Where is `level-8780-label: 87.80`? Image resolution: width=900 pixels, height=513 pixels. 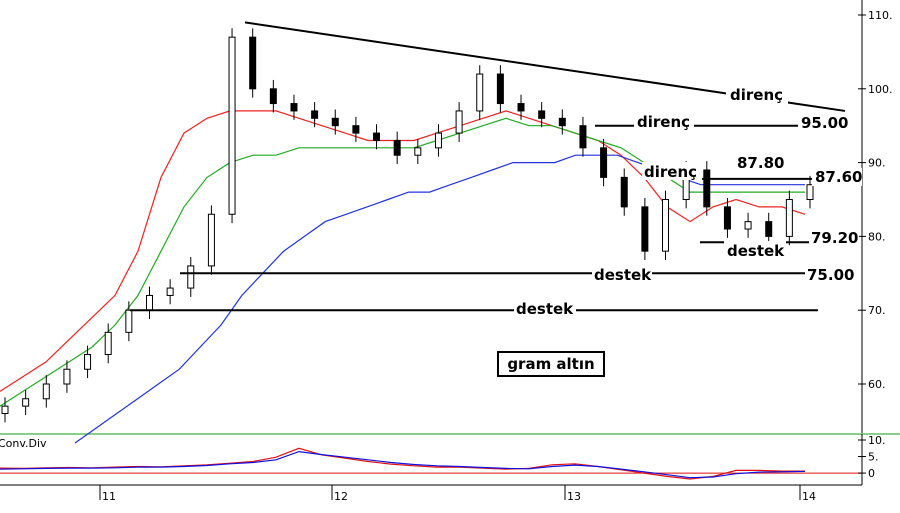 level-8780-label: 87.80 is located at coordinates (760, 163).